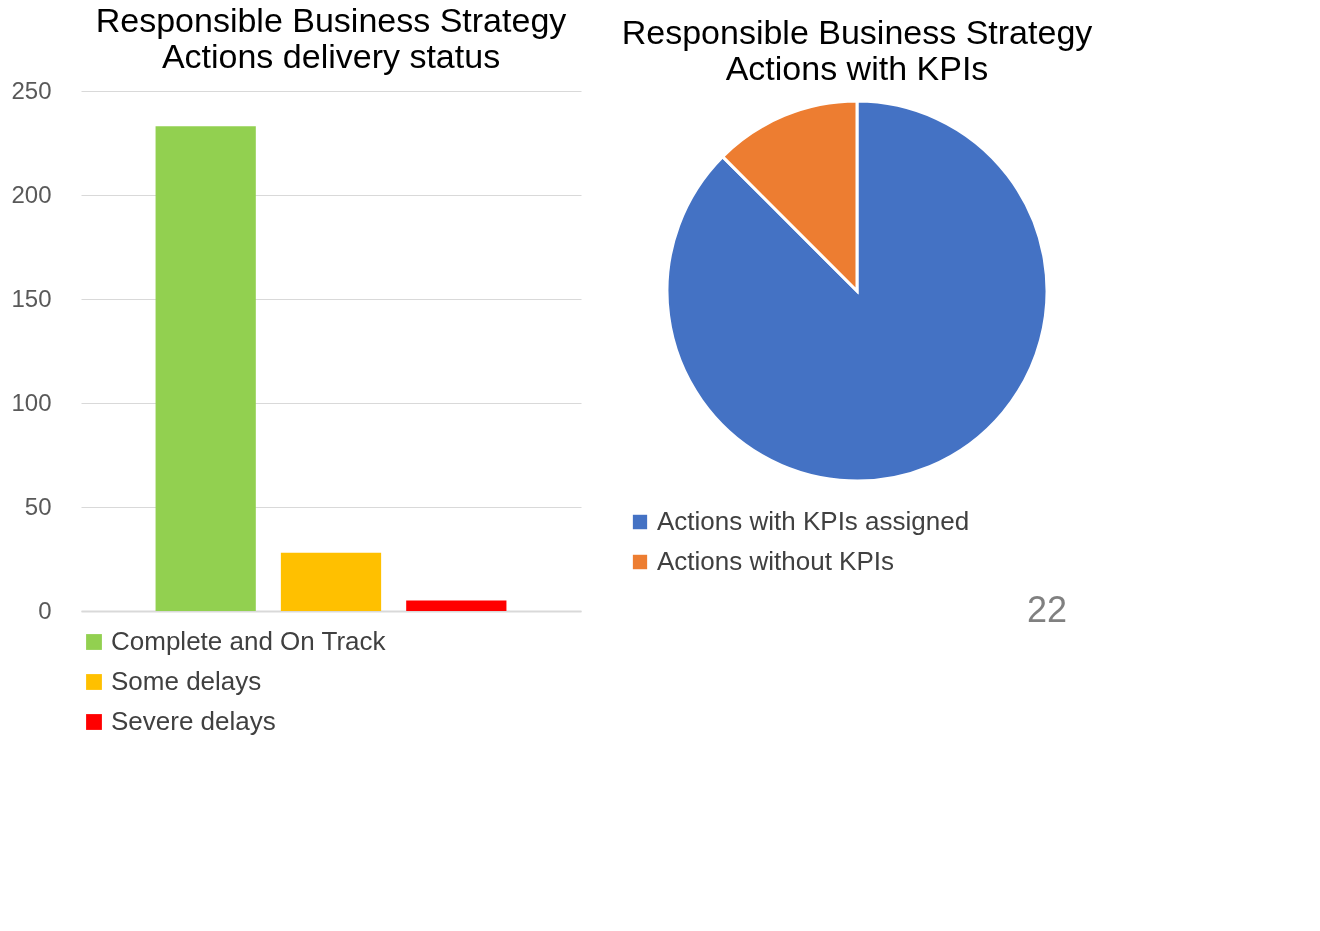  I want to click on legend-label: Severe delays, so click(193, 721).